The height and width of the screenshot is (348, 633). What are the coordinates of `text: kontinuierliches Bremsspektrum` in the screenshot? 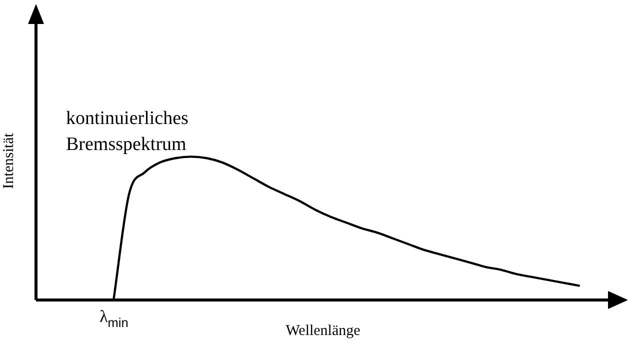 It's located at (127, 131).